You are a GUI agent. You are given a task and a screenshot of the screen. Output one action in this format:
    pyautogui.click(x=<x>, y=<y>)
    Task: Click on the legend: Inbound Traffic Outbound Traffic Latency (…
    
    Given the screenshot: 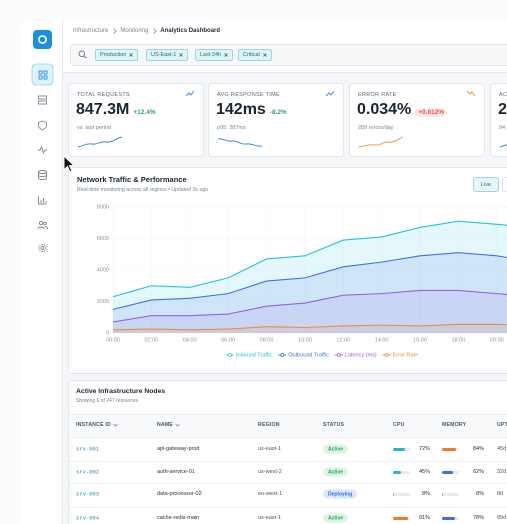 What is the action you would take?
    pyautogui.click(x=321, y=355)
    